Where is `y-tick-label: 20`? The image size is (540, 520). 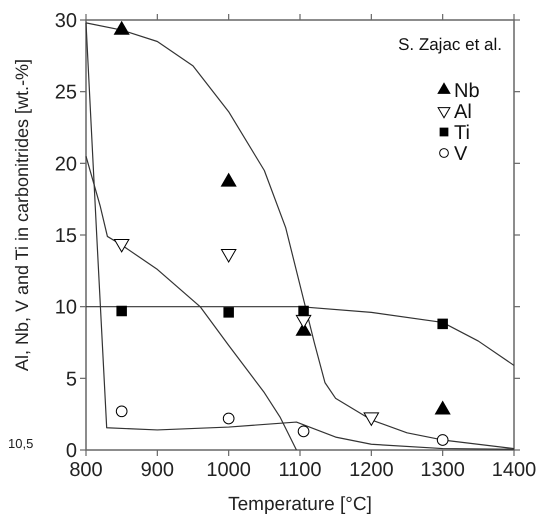
y-tick-label: 20 is located at coordinates (65, 164).